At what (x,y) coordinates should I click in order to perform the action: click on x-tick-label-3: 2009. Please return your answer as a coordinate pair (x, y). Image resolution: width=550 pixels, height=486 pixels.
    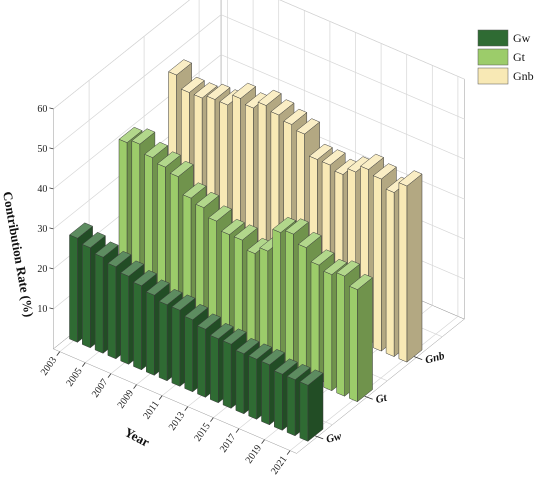
    Looking at the image, I should click on (126, 399).